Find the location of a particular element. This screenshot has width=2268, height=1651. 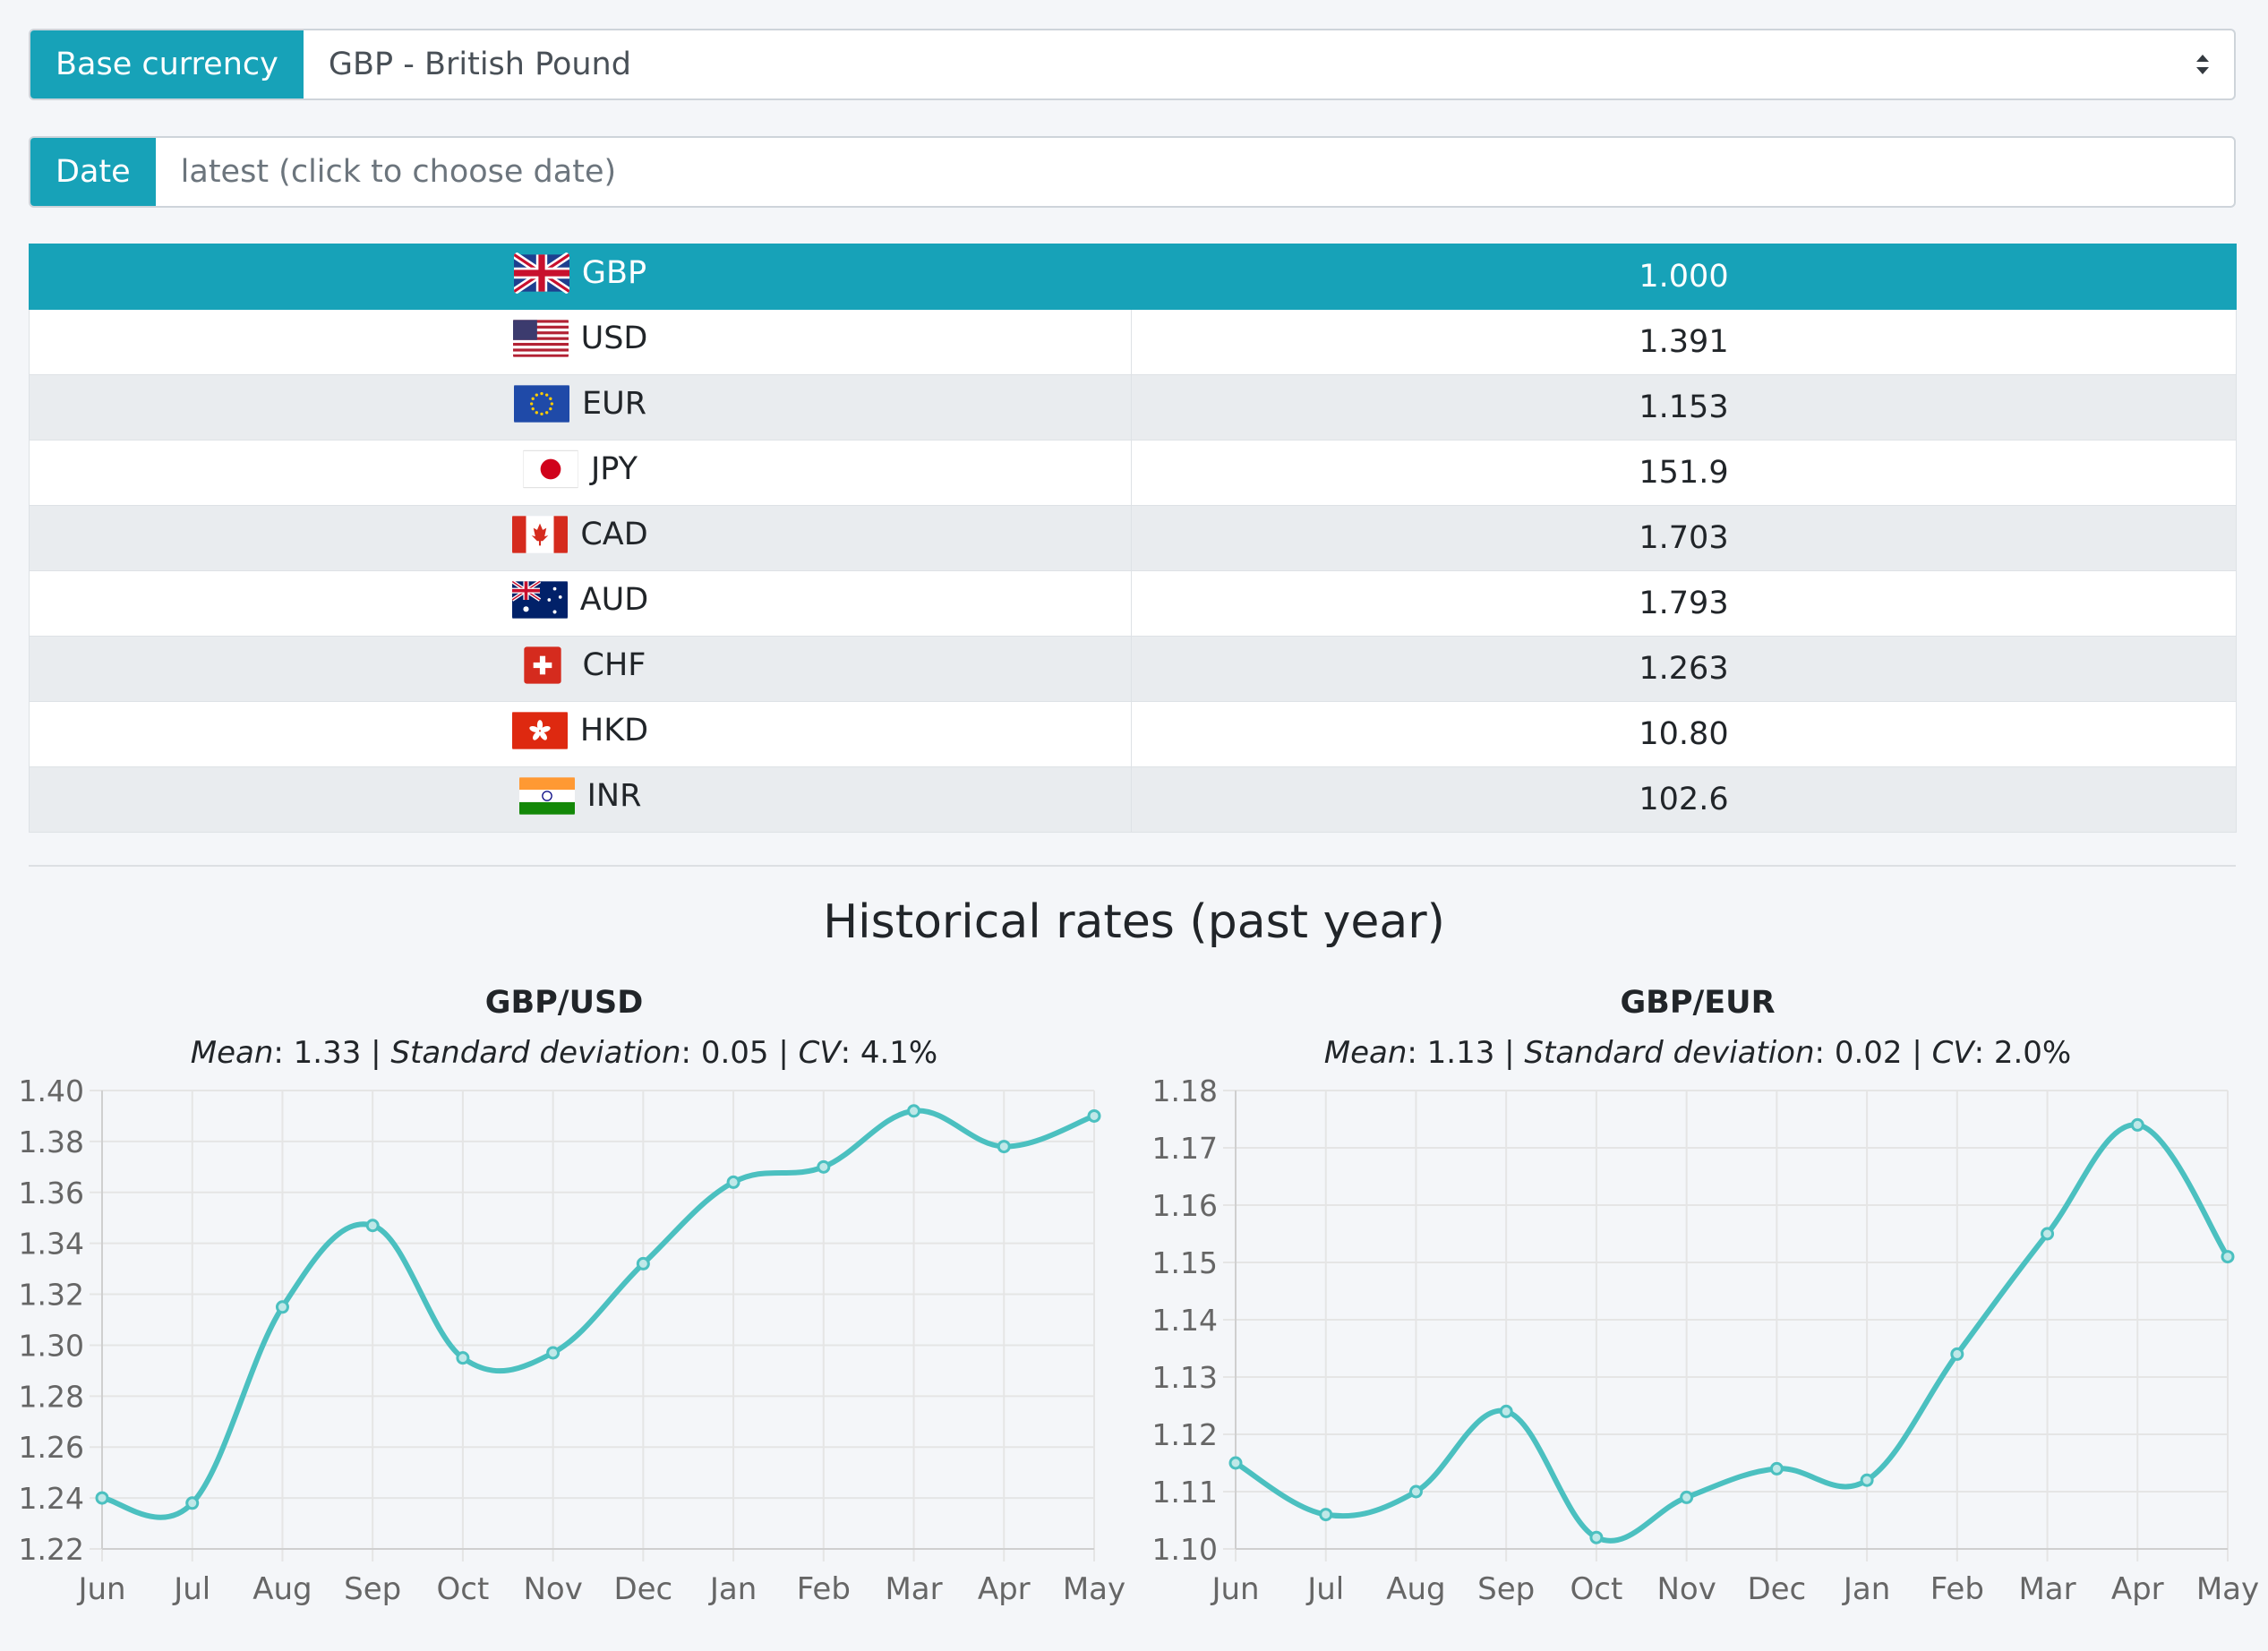

x-tick-label: Apr is located at coordinates (1004, 1589).